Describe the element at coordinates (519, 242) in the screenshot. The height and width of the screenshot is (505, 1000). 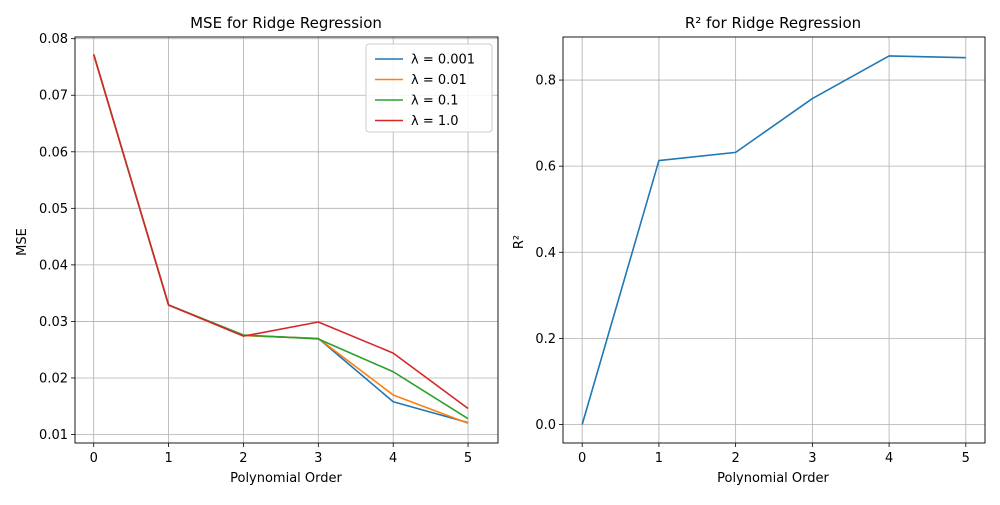
I see `r2-chart-ylabel: R²` at that location.